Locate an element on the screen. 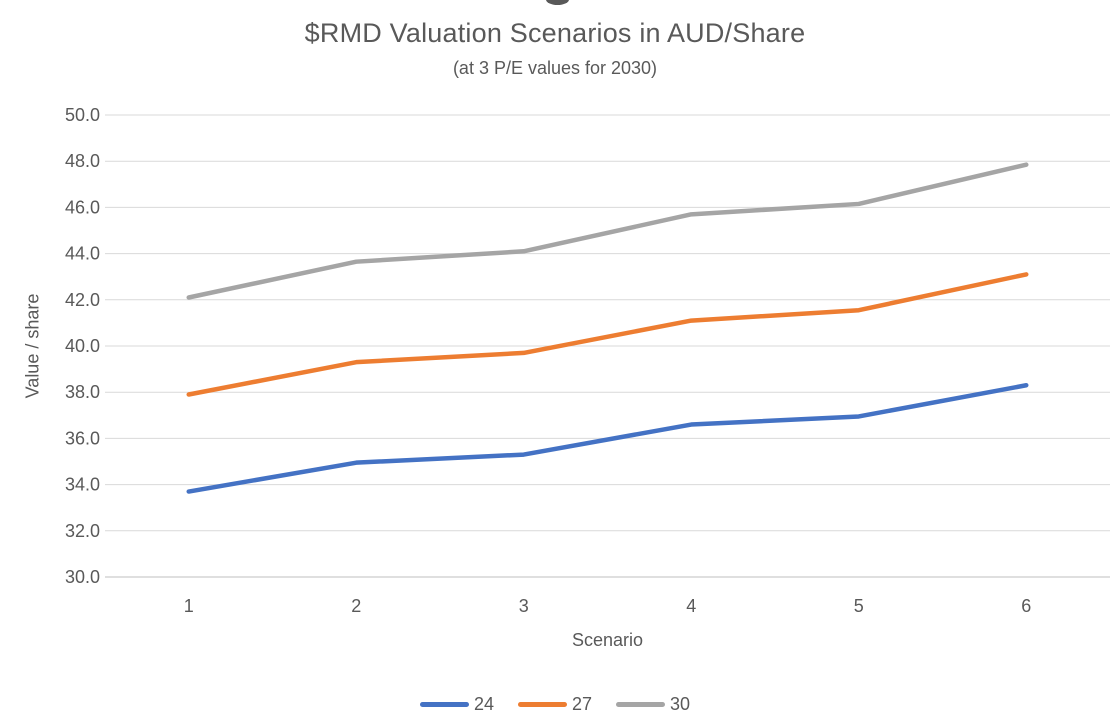 The height and width of the screenshot is (724, 1110). legend-item-30: 30 is located at coordinates (653, 704).